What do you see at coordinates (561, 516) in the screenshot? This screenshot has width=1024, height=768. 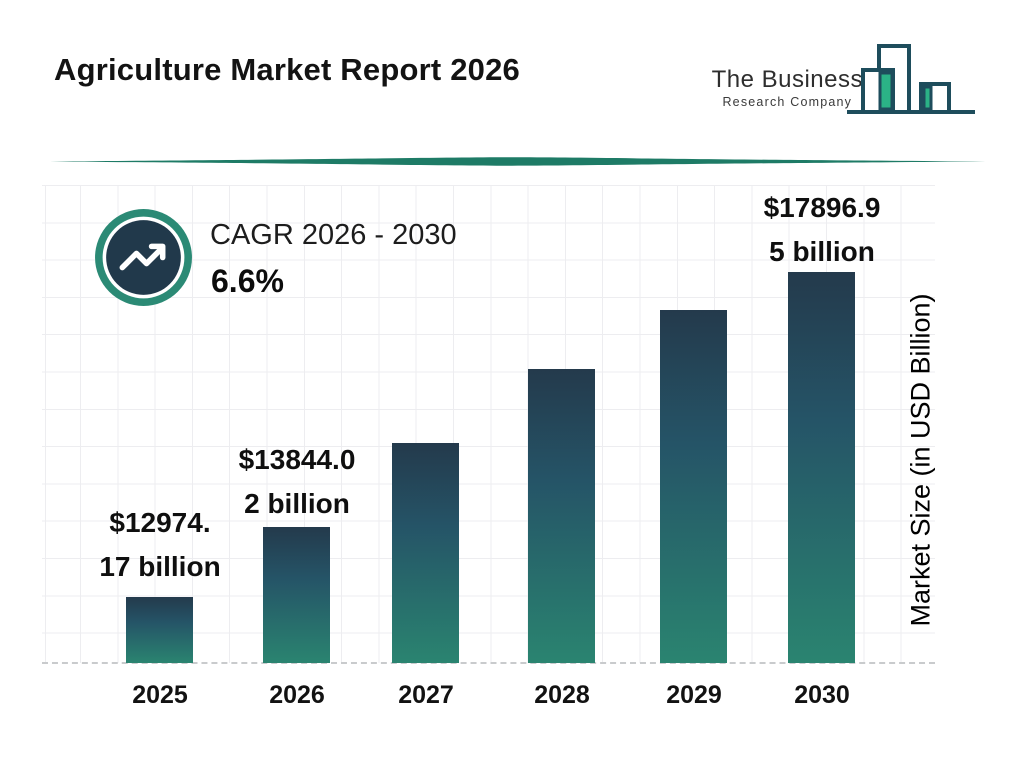 I see `bar-2028` at bounding box center [561, 516].